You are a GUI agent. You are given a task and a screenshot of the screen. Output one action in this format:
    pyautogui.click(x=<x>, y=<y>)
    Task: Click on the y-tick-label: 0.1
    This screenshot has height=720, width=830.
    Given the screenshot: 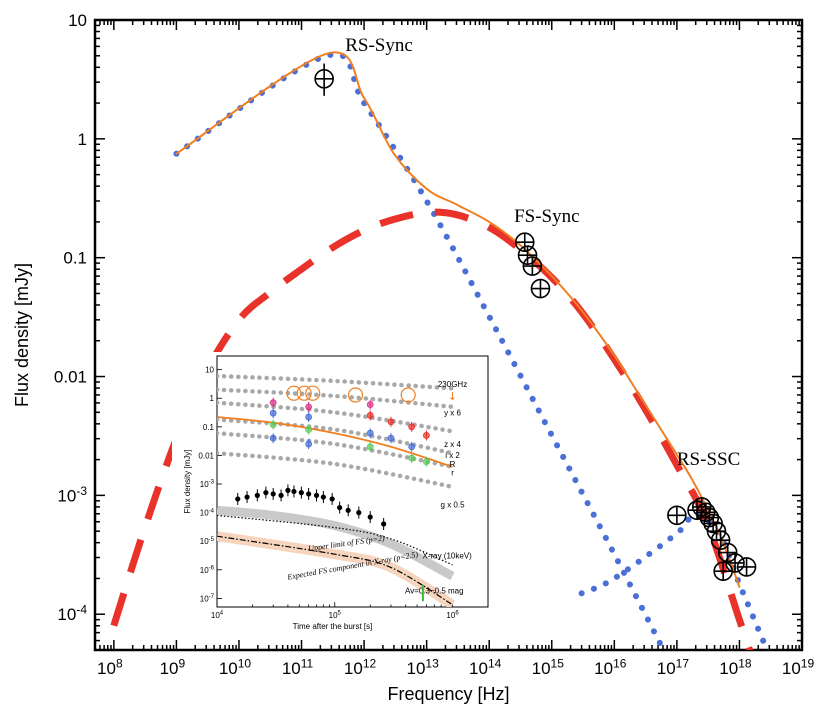 What is the action you would take?
    pyautogui.click(x=75, y=258)
    